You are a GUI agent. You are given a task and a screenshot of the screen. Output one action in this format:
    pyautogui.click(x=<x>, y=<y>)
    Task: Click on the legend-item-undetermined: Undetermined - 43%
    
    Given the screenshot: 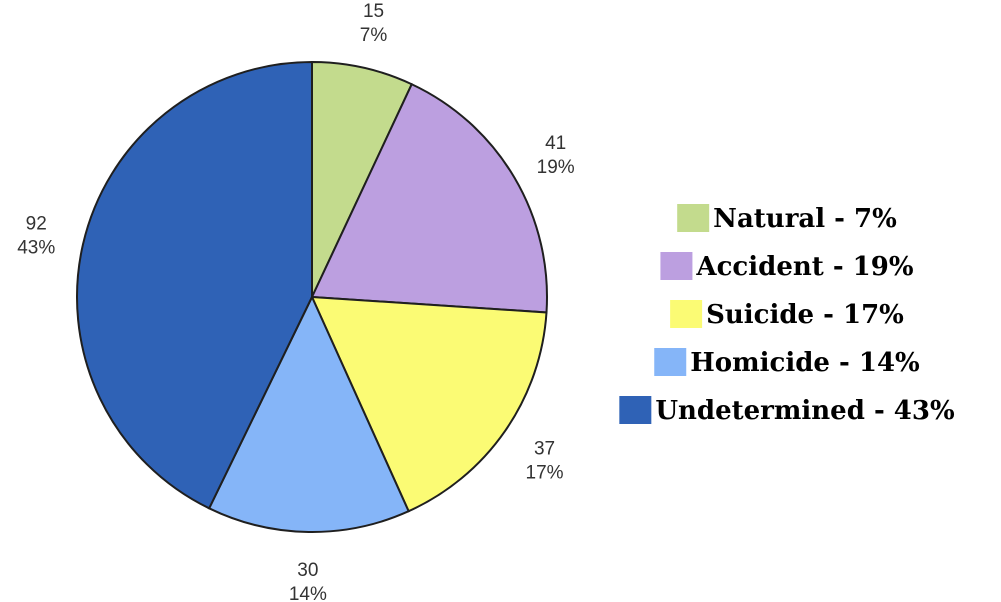 What is the action you would take?
    pyautogui.click(x=787, y=411)
    